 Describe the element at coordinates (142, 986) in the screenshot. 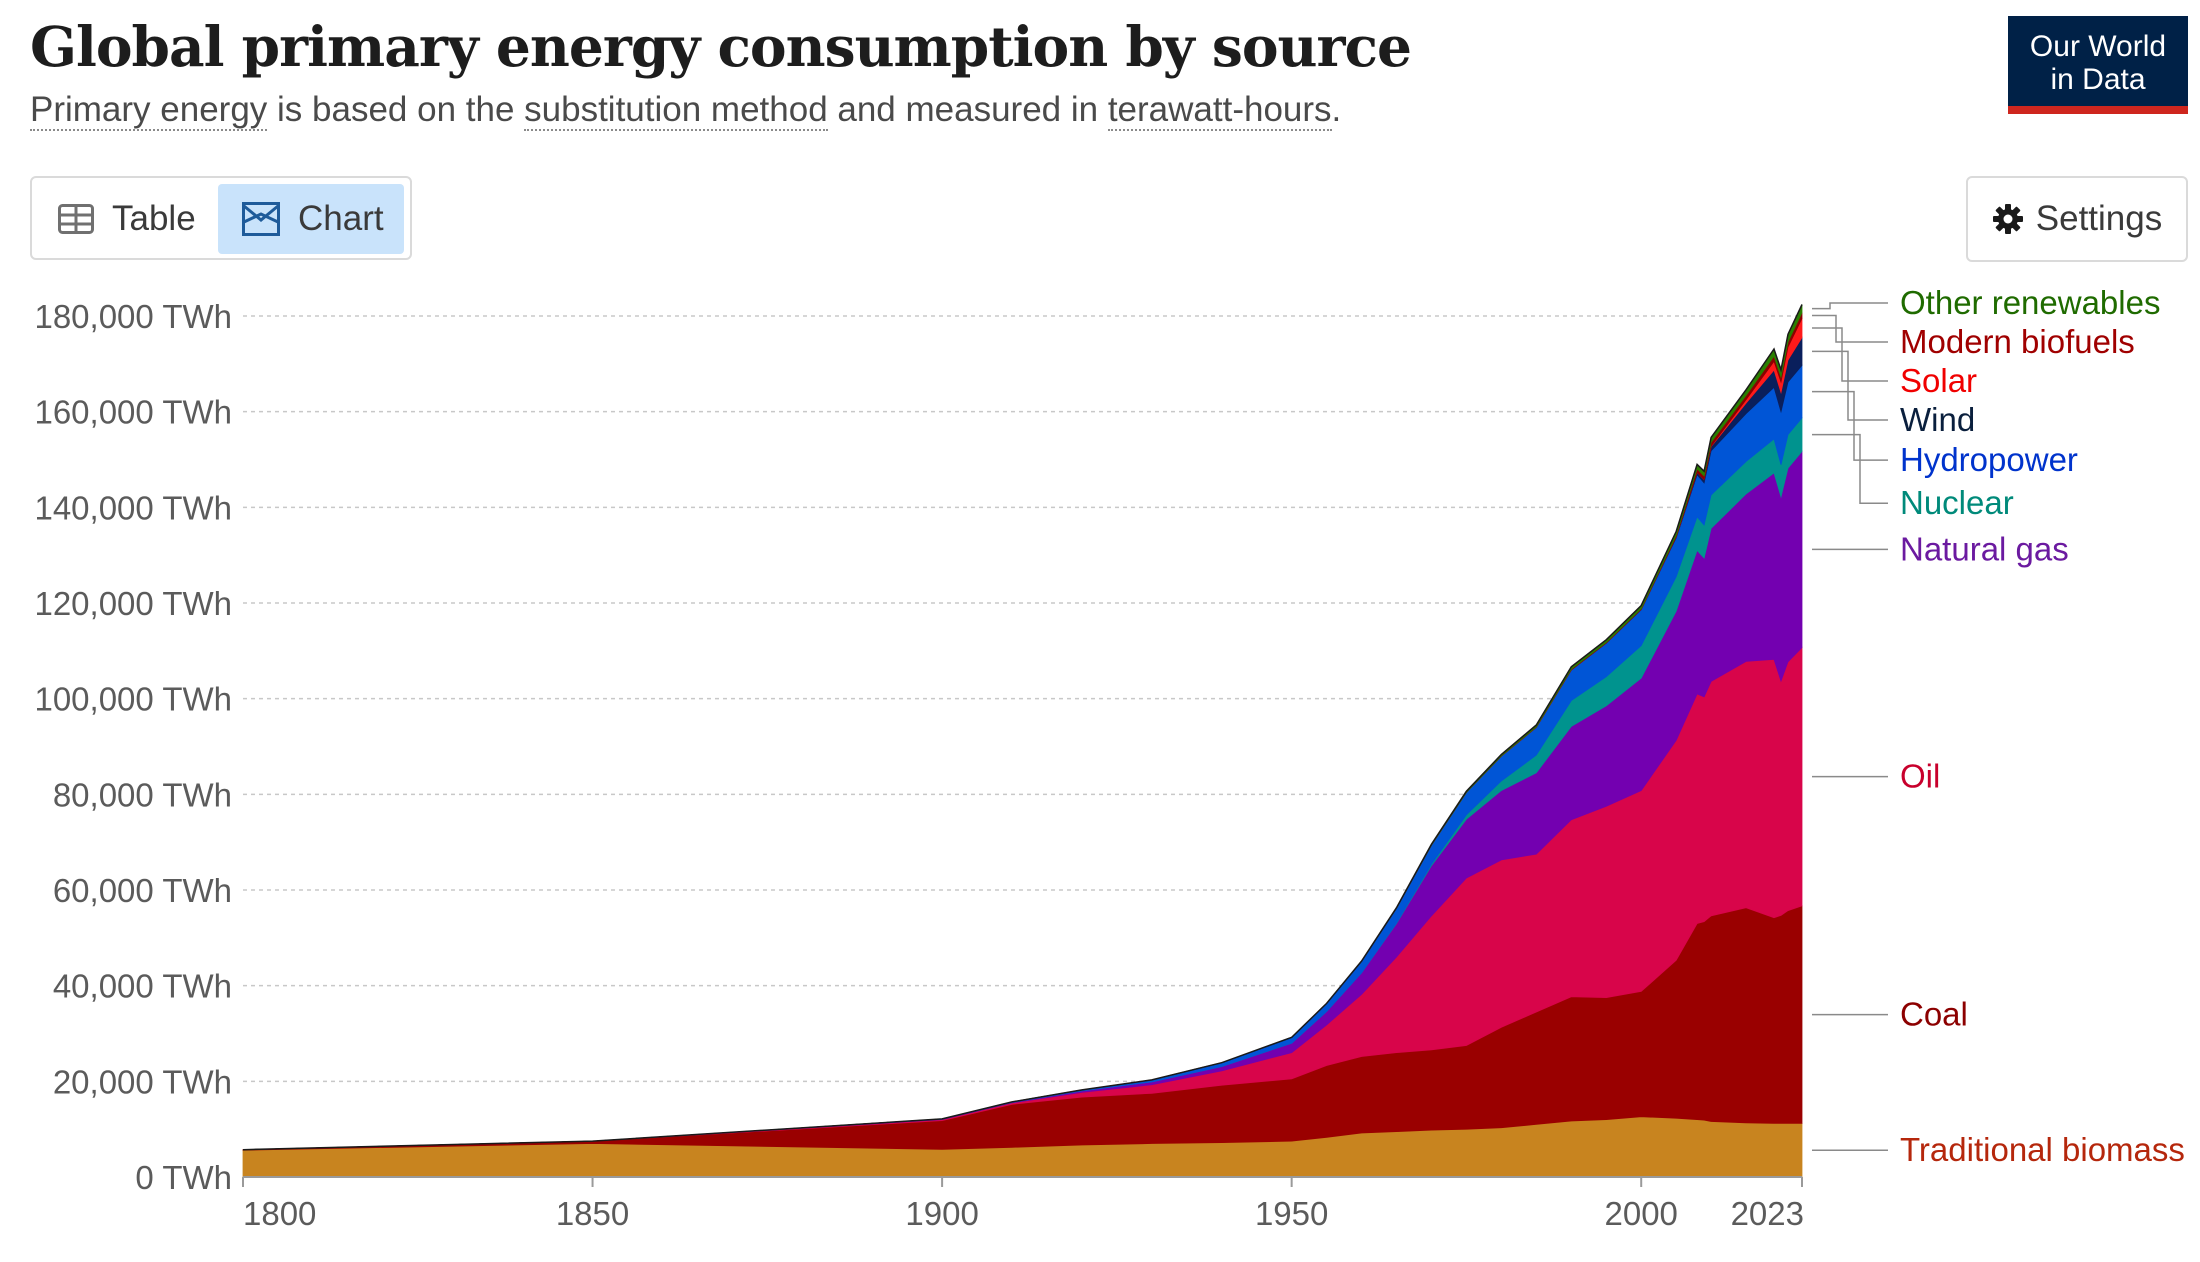

I see `y-tick-label: 40,000 TWh` at that location.